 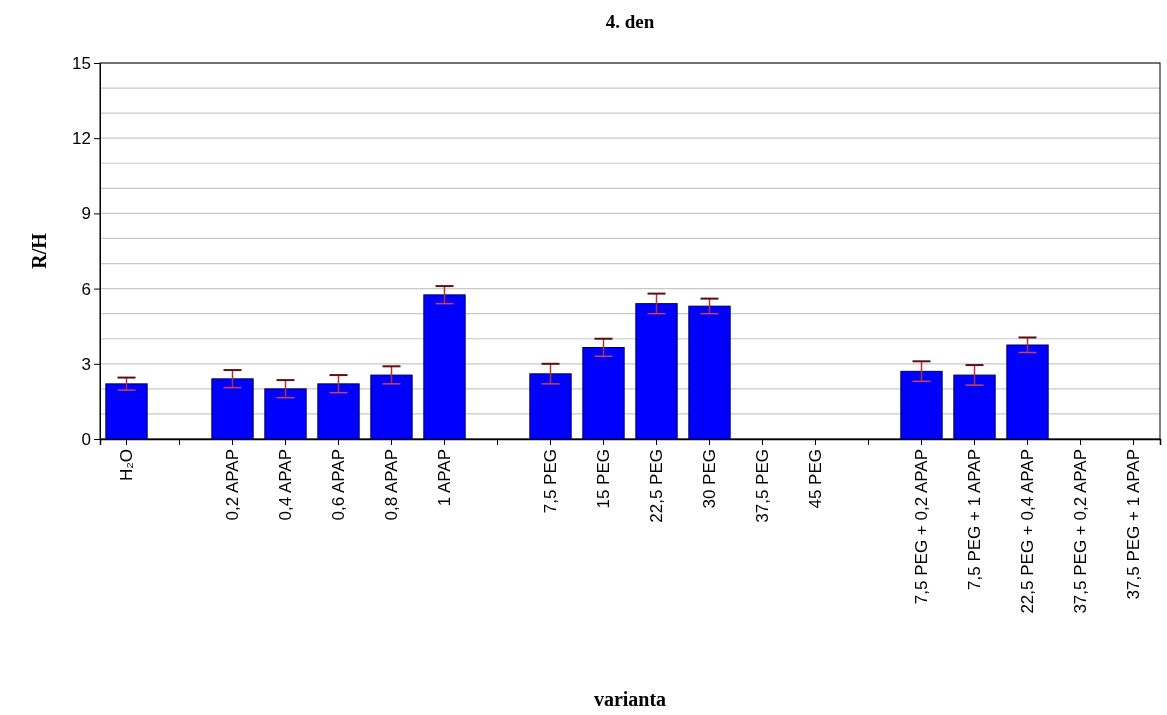 I want to click on x-tick-label: 45 PEG, so click(x=816, y=479).